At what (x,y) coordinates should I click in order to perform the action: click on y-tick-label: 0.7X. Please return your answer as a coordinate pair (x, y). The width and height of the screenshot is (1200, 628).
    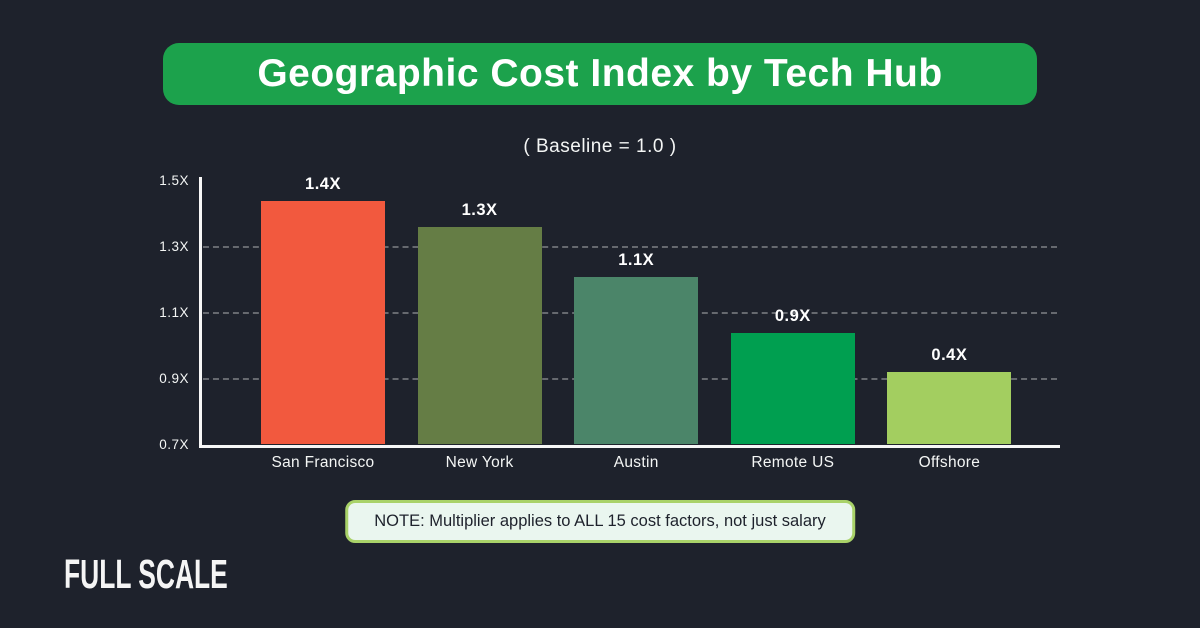
    Looking at the image, I should click on (174, 444).